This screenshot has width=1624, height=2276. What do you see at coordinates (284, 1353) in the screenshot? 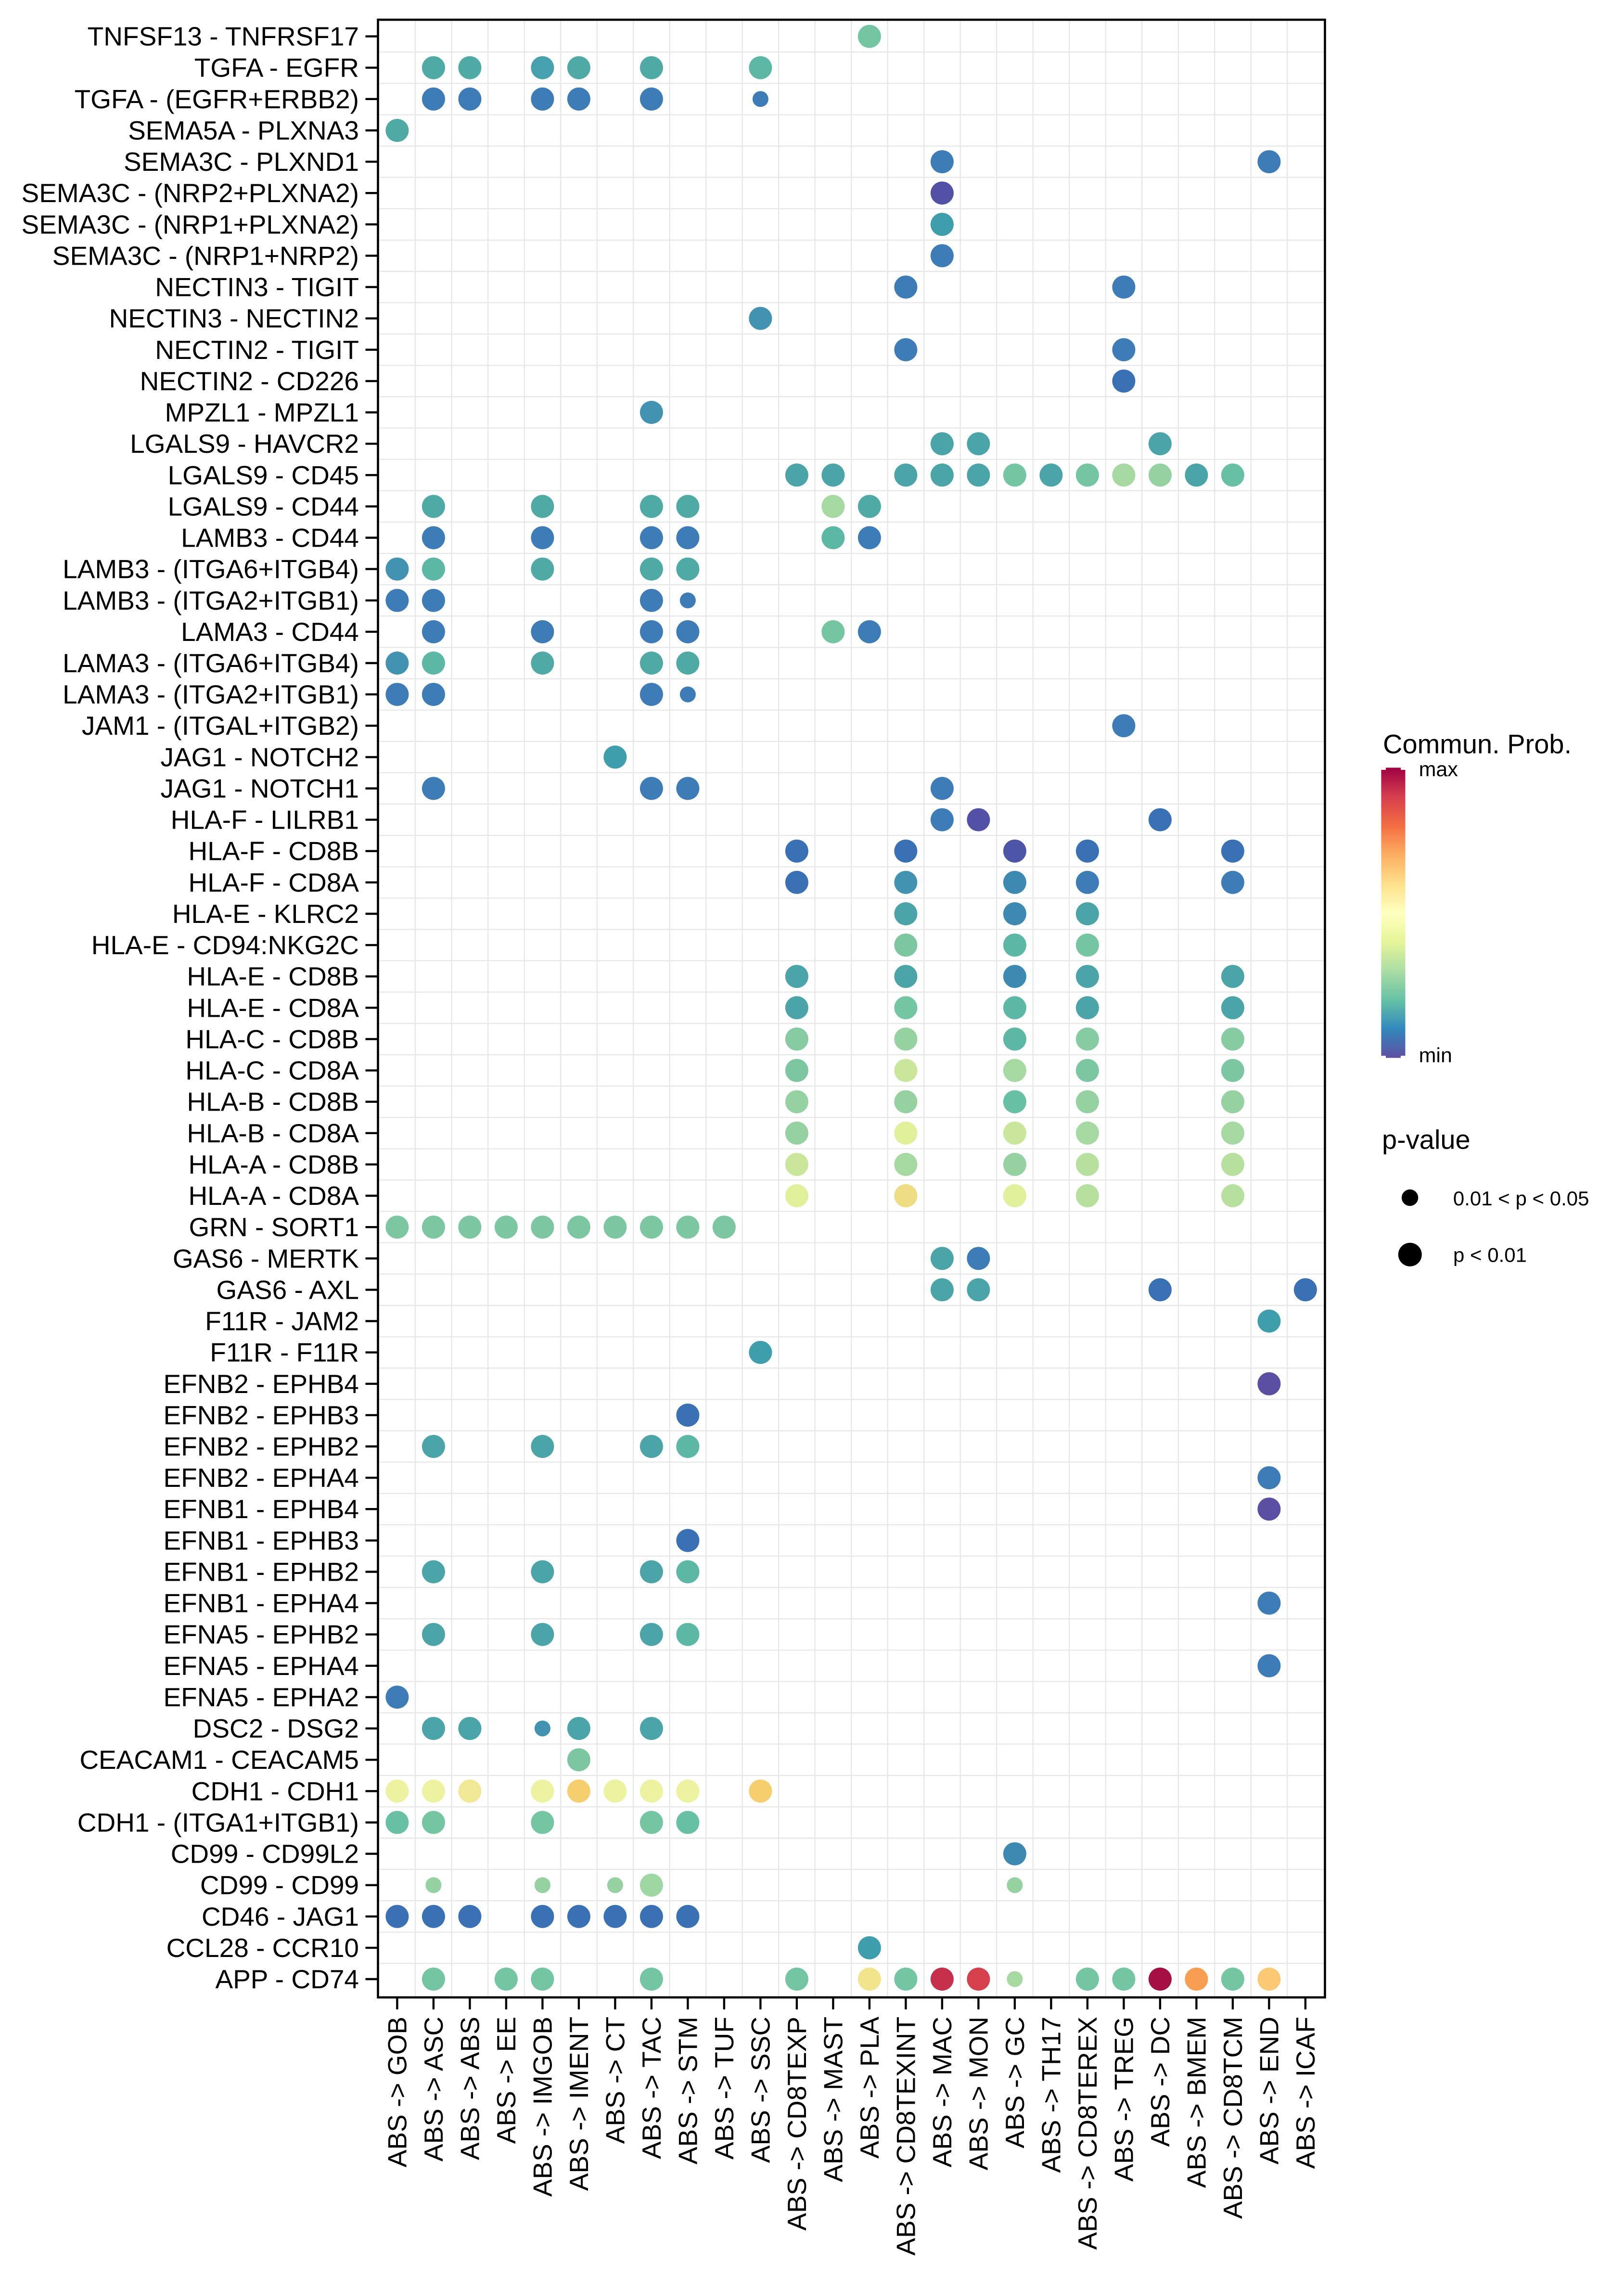
I see `svg-text: F11R - F11R` at bounding box center [284, 1353].